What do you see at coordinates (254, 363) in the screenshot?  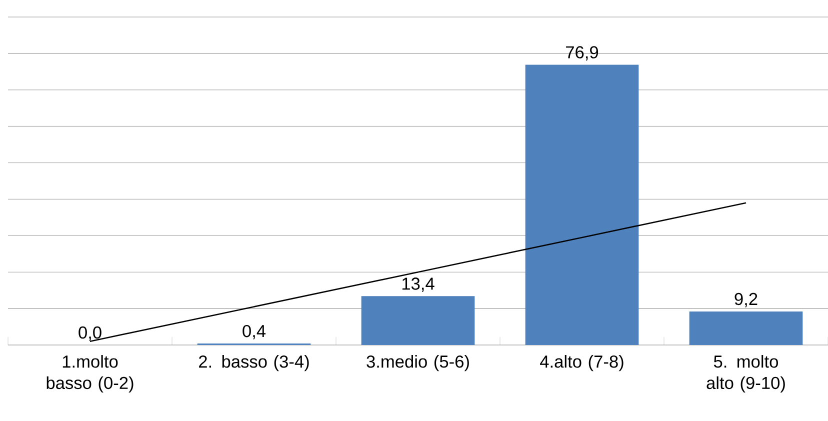 I see `x-tick-label: 2. basso (3-4)` at bounding box center [254, 363].